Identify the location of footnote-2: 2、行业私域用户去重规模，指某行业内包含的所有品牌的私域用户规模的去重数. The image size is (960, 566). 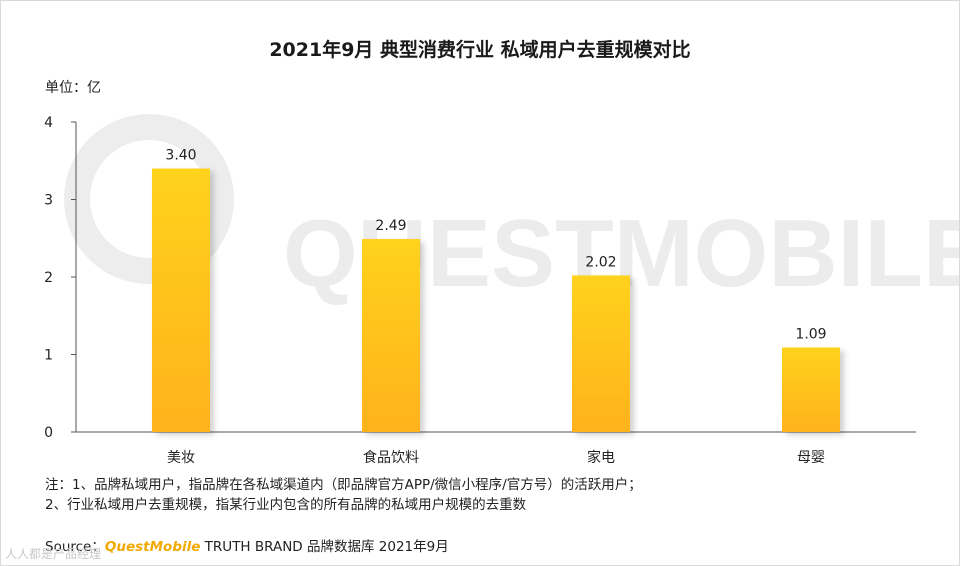
(286, 505).